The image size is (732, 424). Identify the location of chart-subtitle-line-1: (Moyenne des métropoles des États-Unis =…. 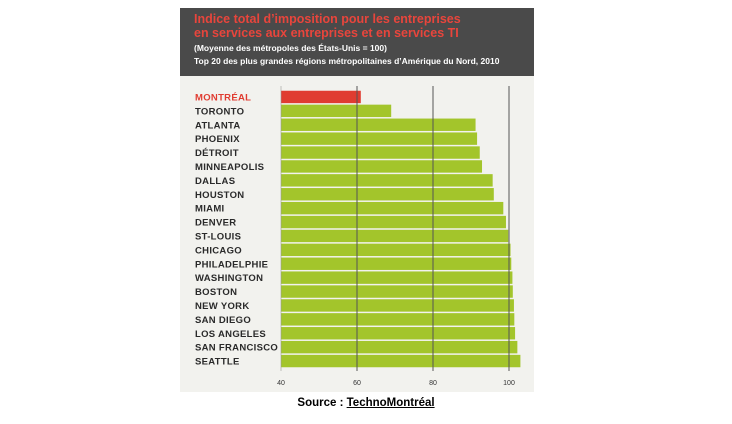
(290, 48).